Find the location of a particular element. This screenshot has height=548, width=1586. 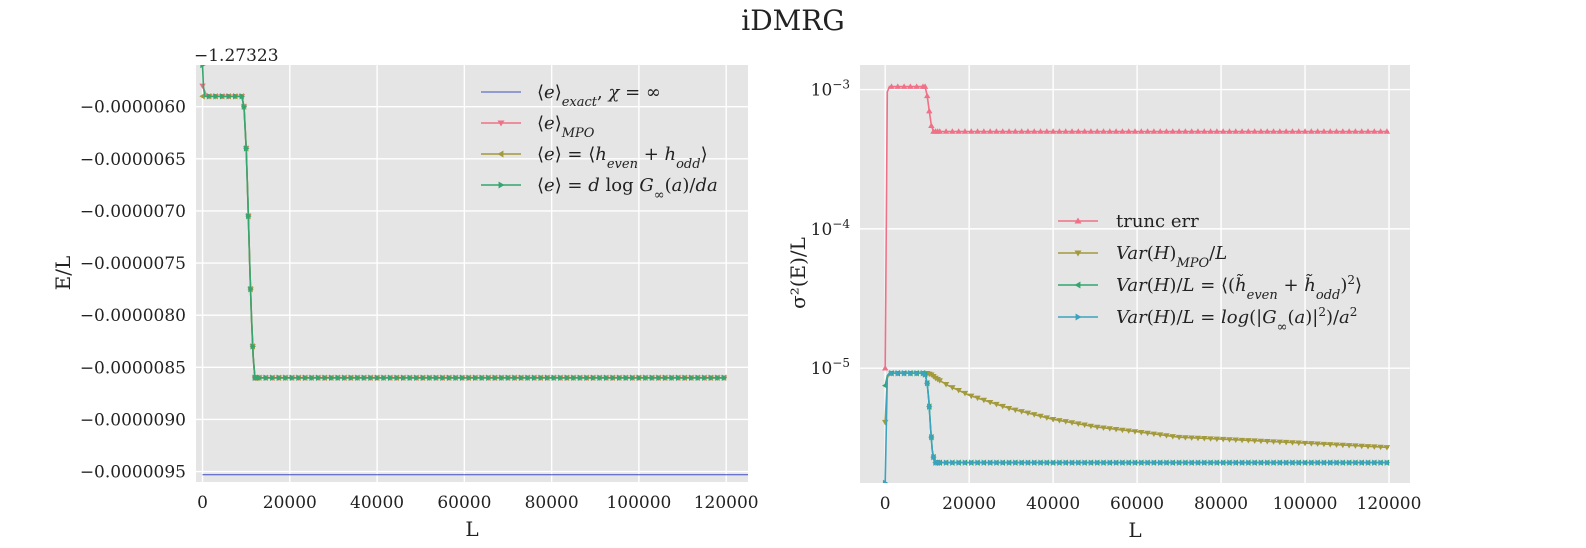

legend-label-4-part: ⟩ = is located at coordinates (572, 185).